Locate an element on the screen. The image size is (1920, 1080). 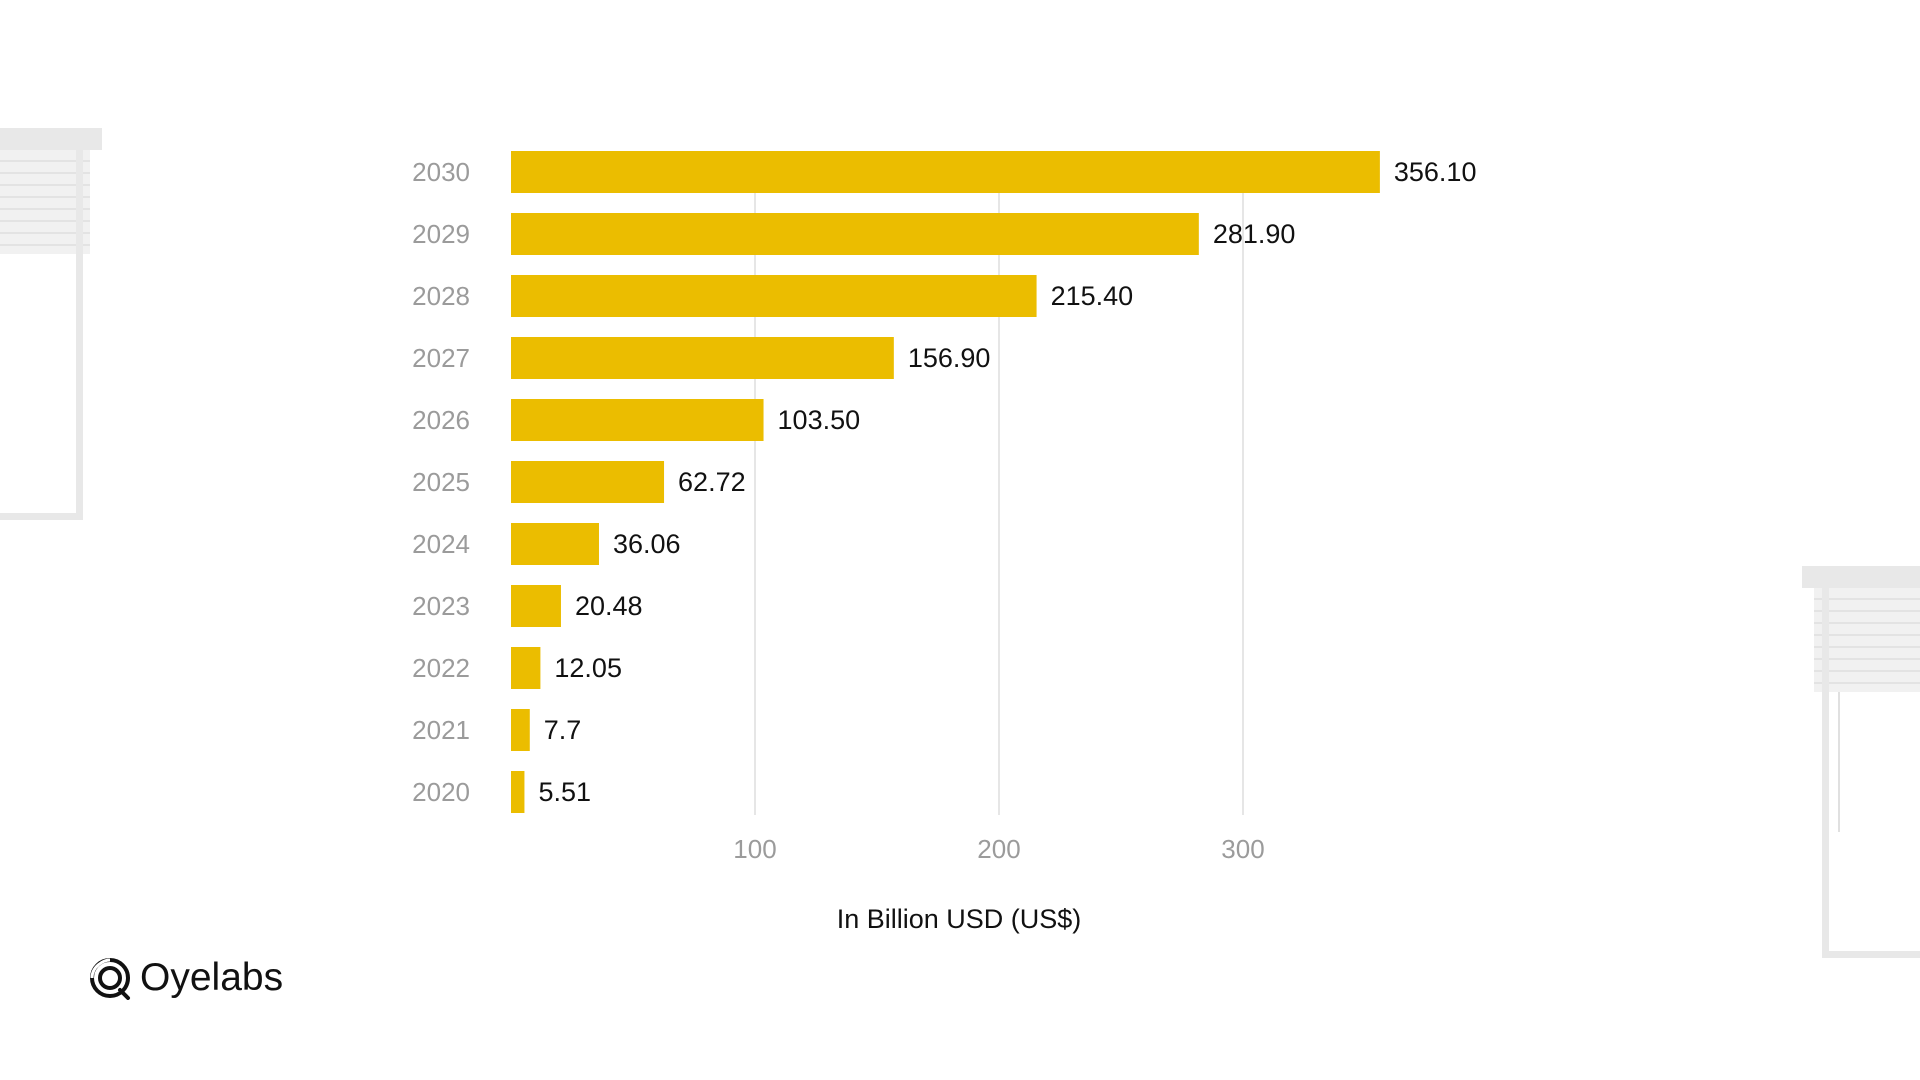
decor-right-blind-top is located at coordinates (1861, 577).